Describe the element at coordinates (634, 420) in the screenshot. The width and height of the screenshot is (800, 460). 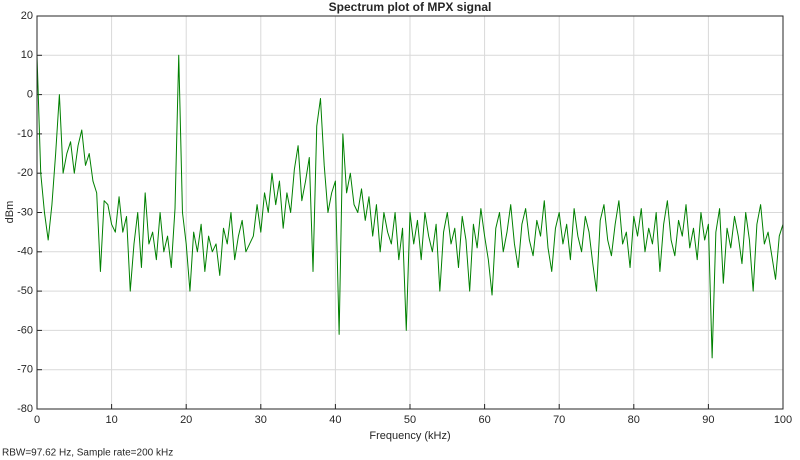
I see `x-tick-label: 80` at that location.